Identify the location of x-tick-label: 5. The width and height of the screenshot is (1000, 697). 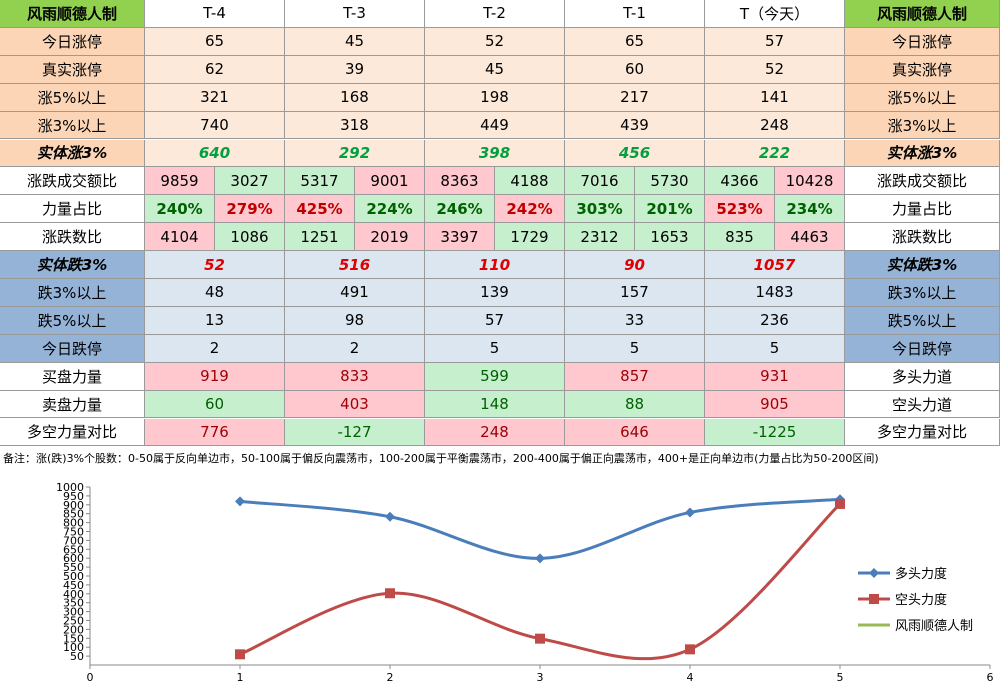
(840, 677).